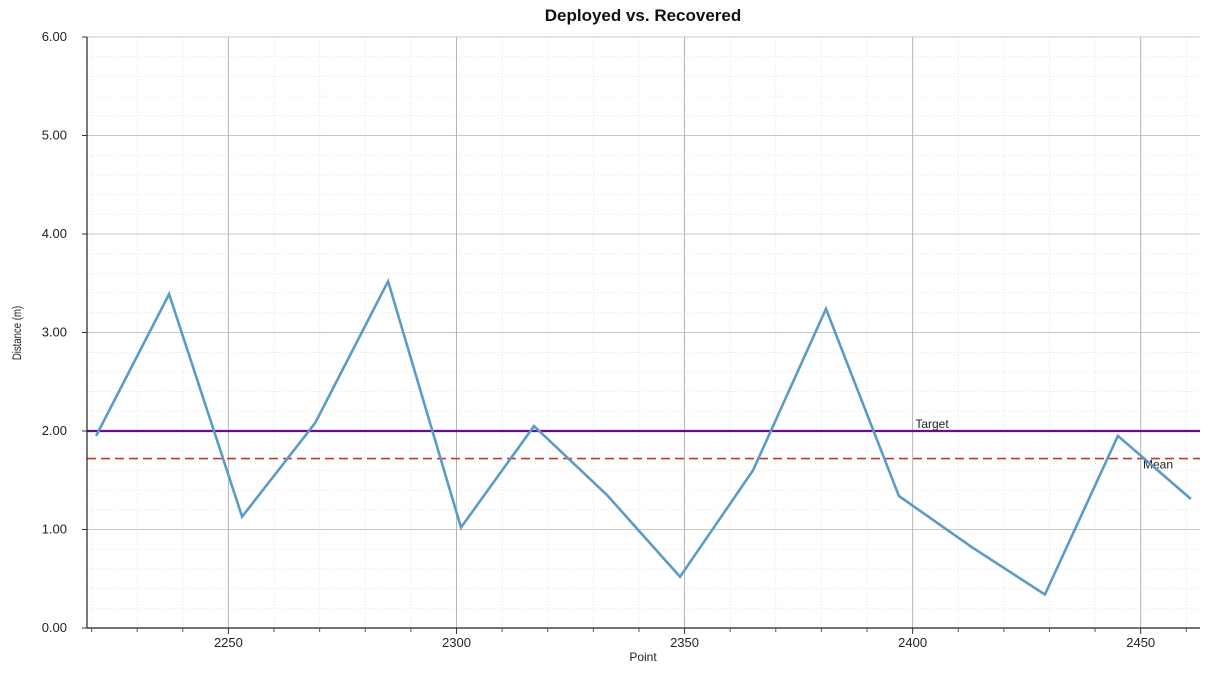 The height and width of the screenshot is (675, 1208). Describe the element at coordinates (54, 430) in the screenshot. I see `y-tick-label: 2.00` at that location.